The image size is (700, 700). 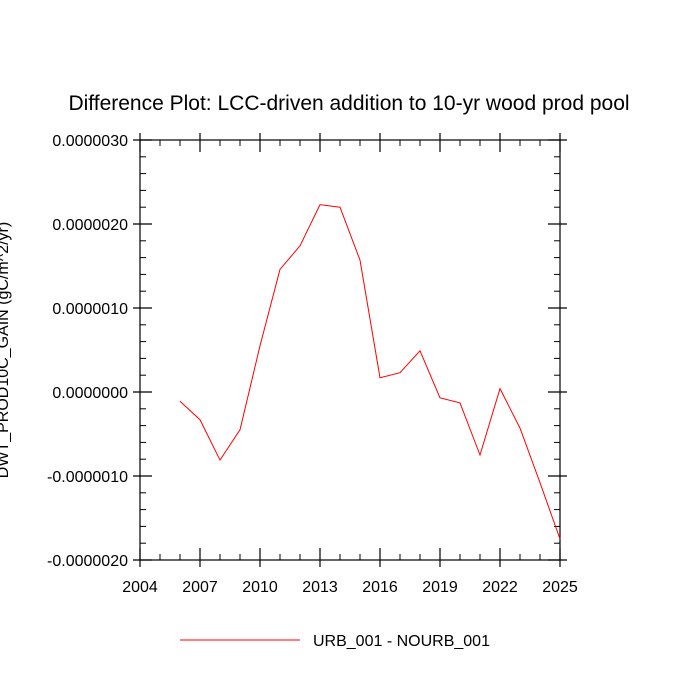 What do you see at coordinates (500, 587) in the screenshot?
I see `x-tick-label: 2022` at bounding box center [500, 587].